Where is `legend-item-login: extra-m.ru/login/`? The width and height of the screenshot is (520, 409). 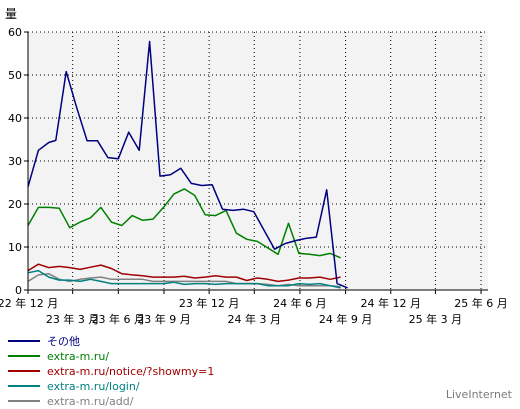 legend-item-login: extra-m.ru/login/ is located at coordinates (111, 386).